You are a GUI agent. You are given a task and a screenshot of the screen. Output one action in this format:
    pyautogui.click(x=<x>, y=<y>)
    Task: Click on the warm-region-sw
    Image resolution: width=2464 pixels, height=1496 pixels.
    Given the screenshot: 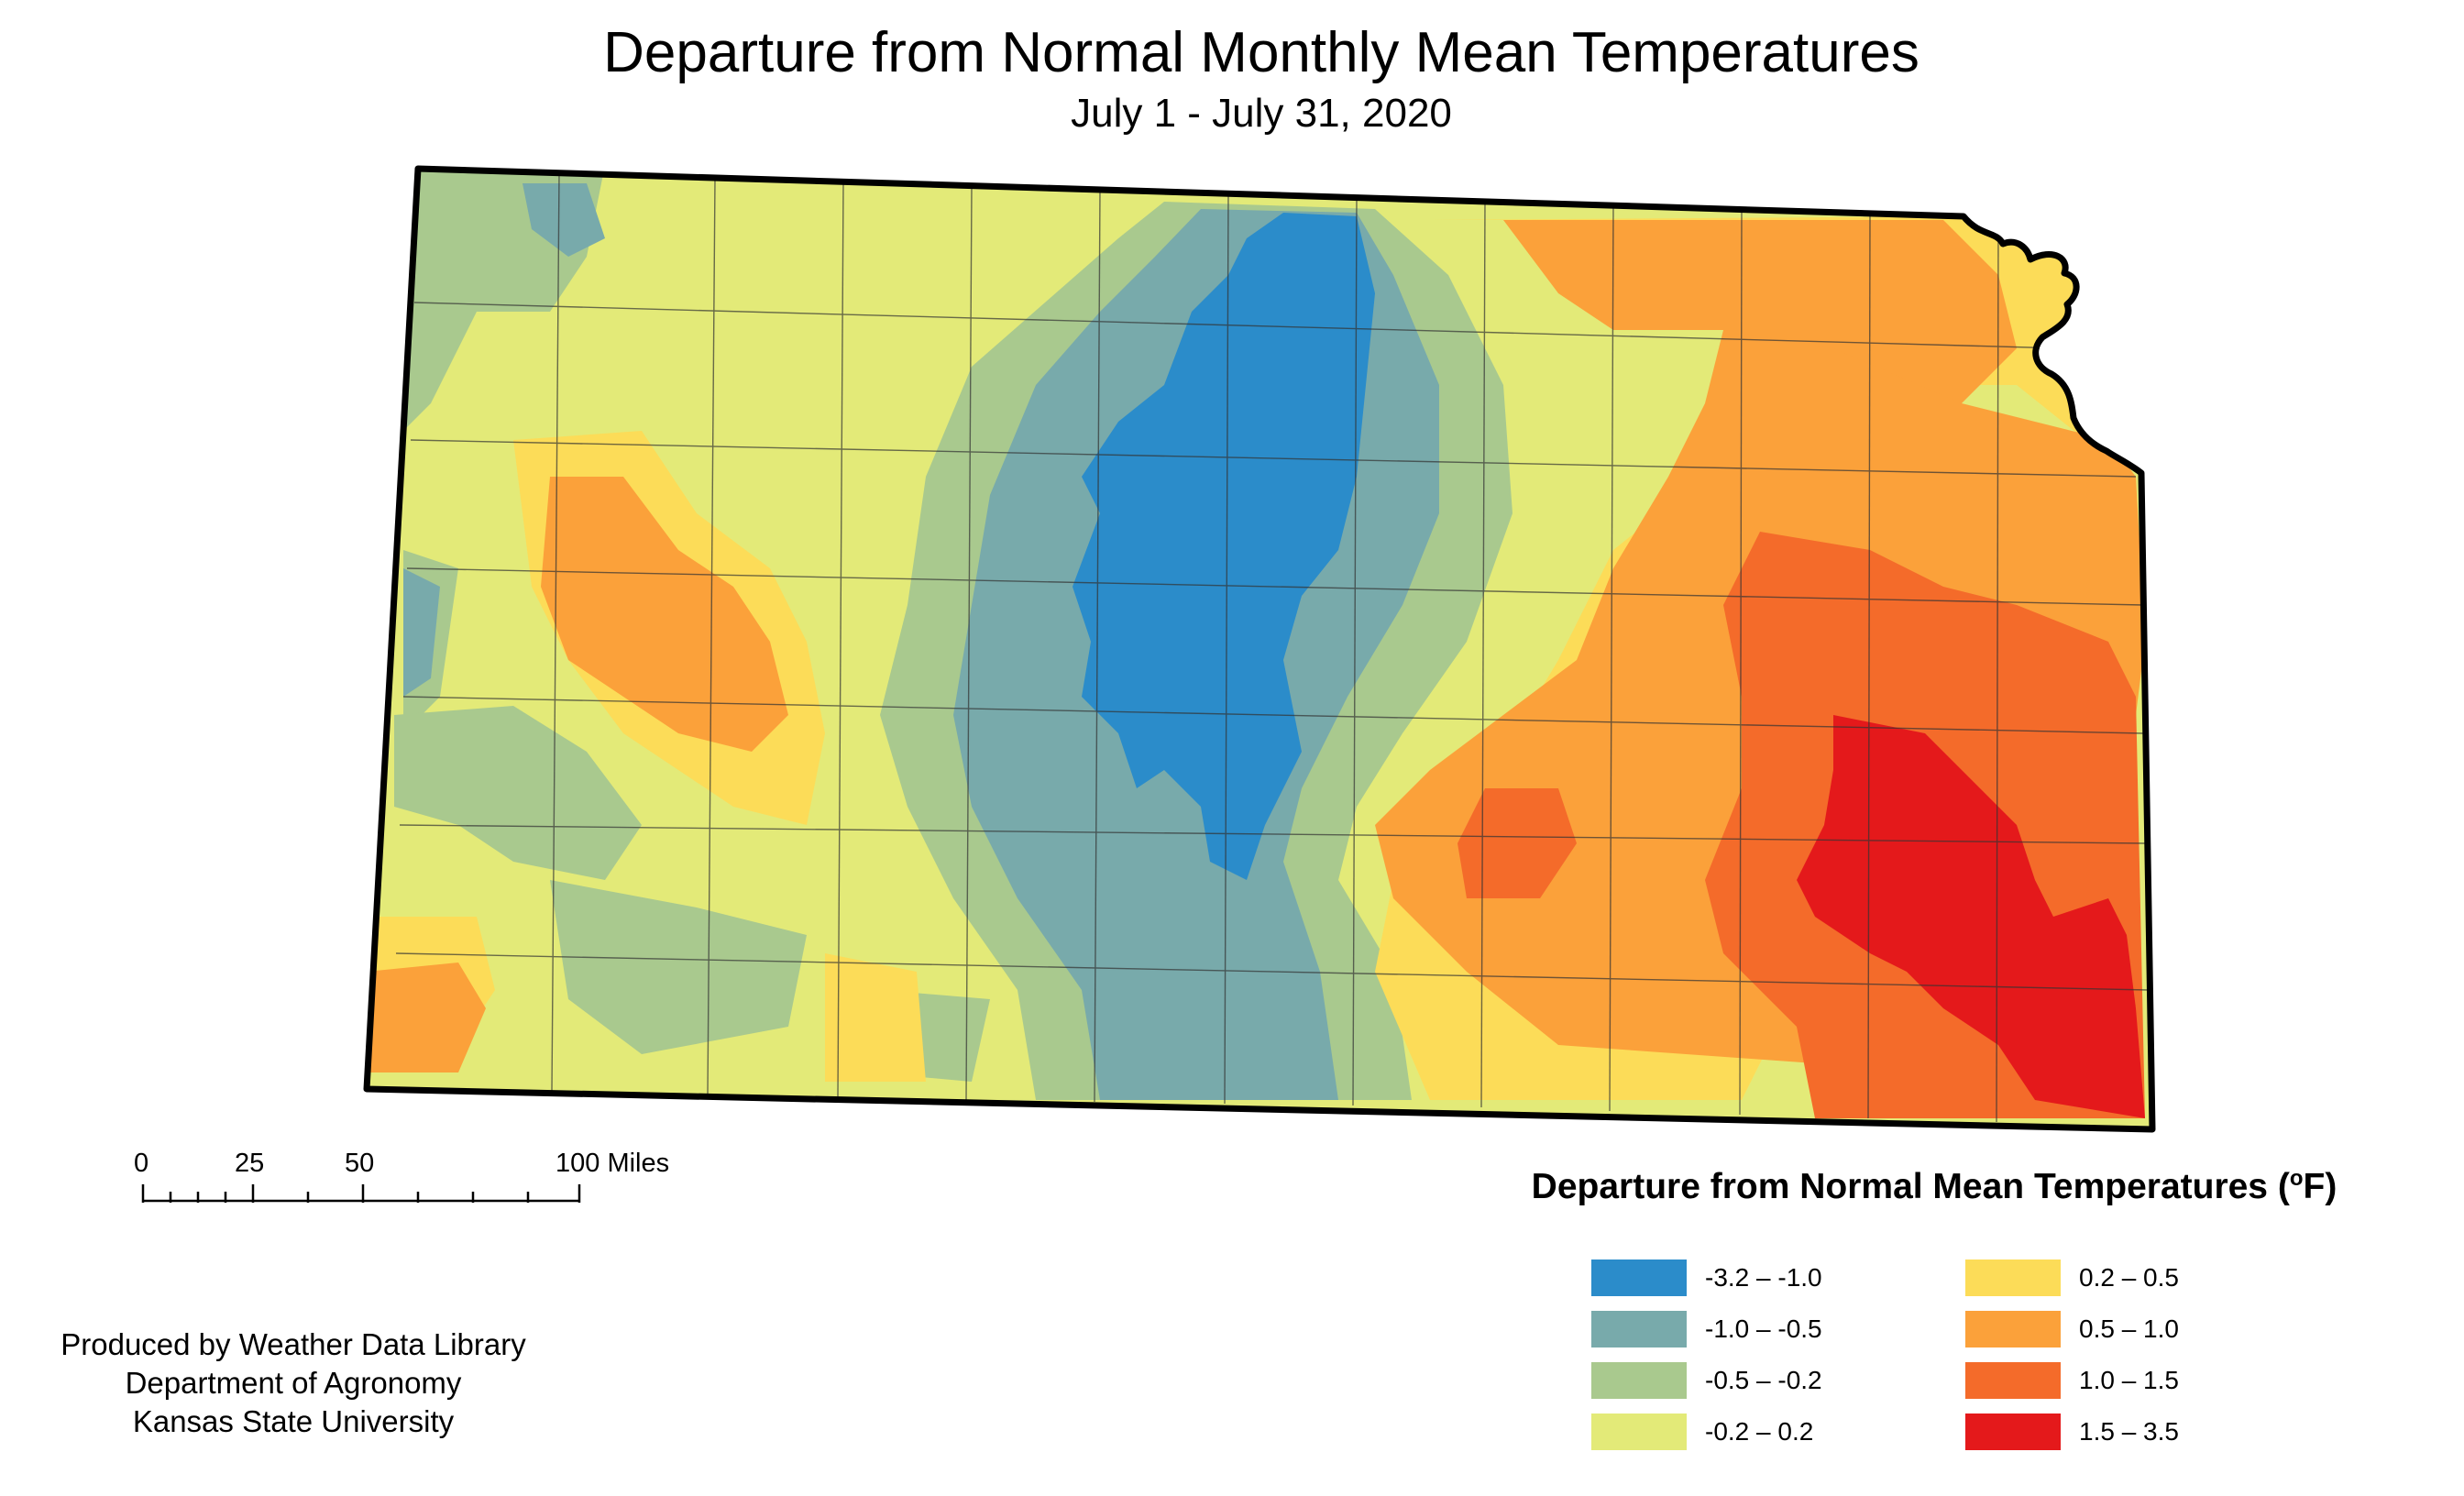 What is the action you would take?
    pyautogui.click(x=426, y=1017)
    